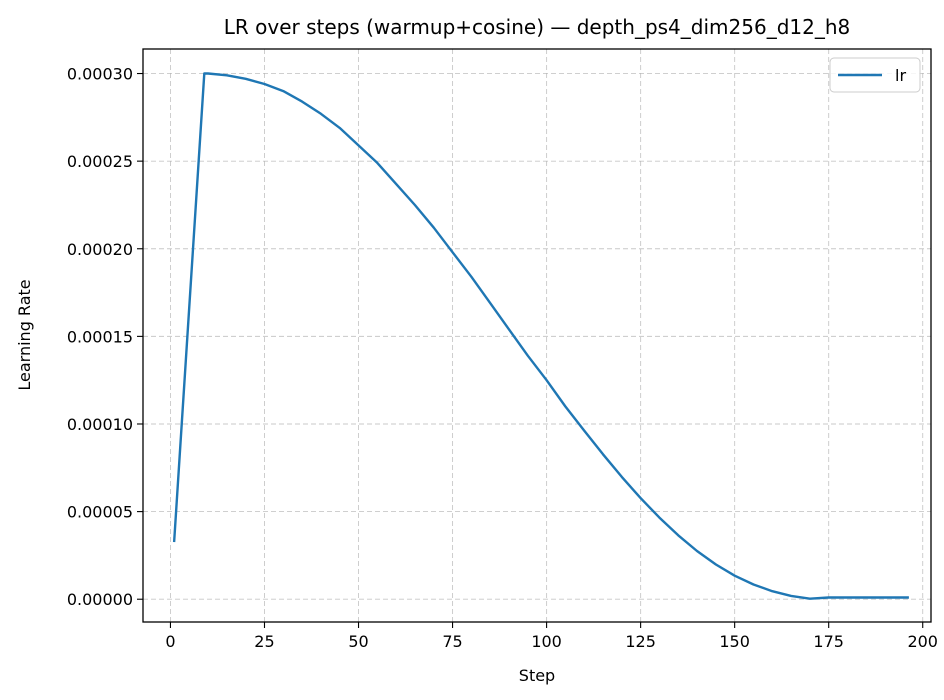 This screenshot has width=944, height=700. I want to click on y-tick-label: 0.00015, so click(100, 336).